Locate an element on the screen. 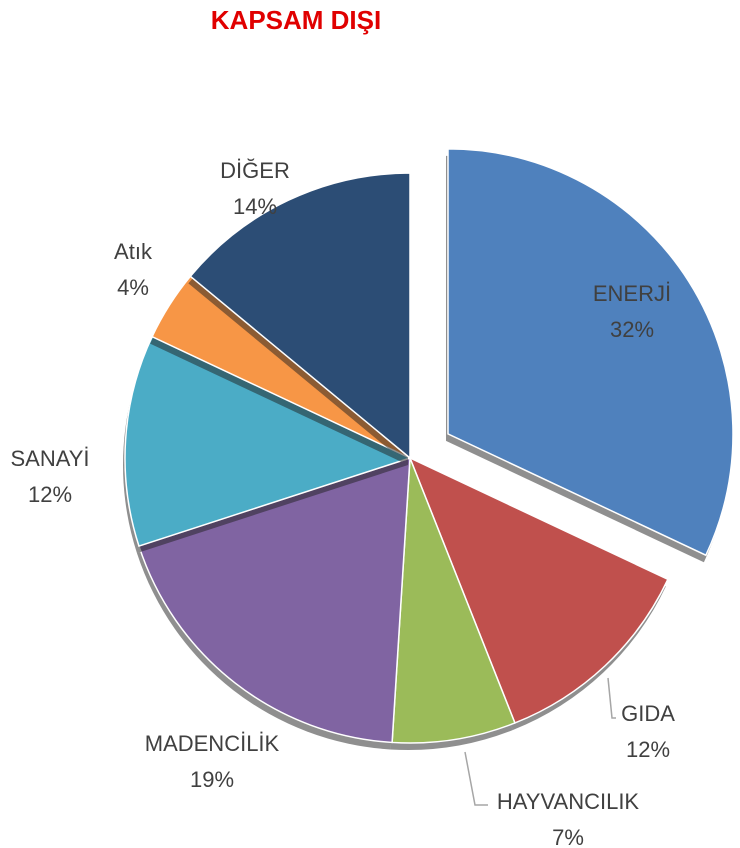 The width and height of the screenshot is (740, 848). slice-value-label: 4% is located at coordinates (133, 287).